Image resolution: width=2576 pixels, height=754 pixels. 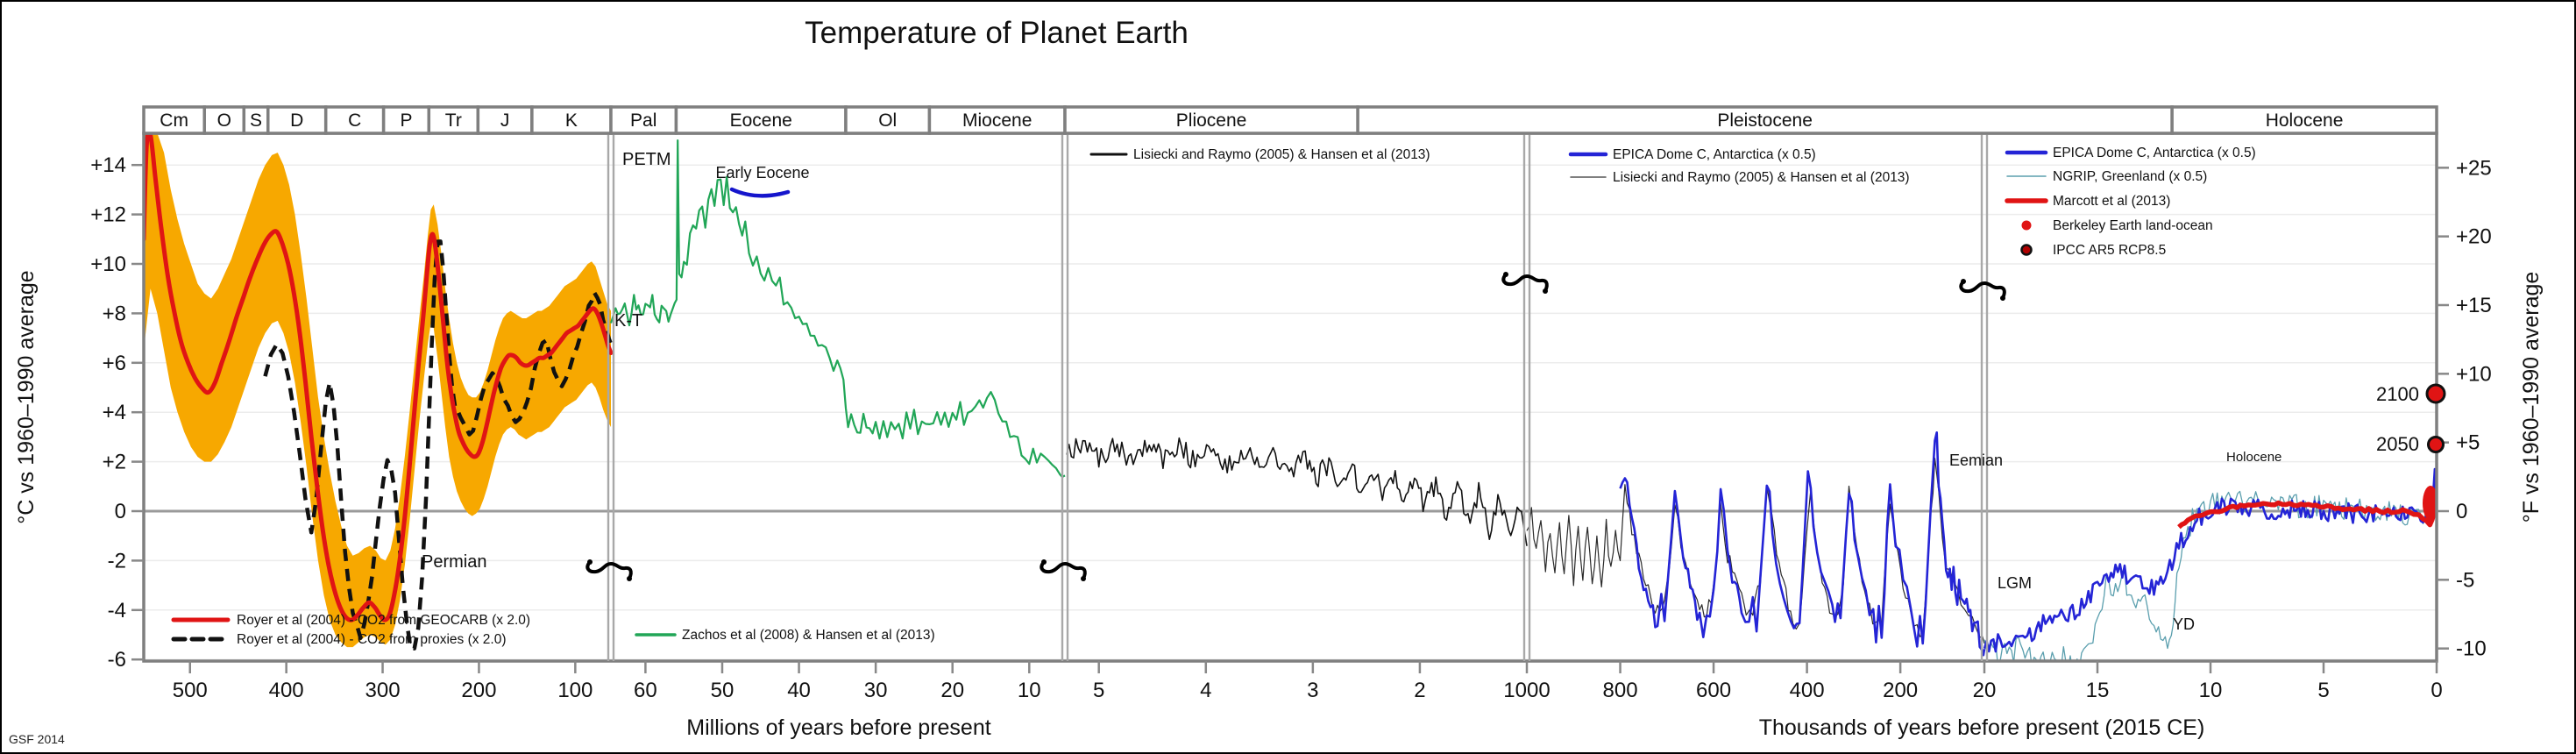 What do you see at coordinates (1211, 120) in the screenshot?
I see `geo-period-label: Pliocene` at bounding box center [1211, 120].